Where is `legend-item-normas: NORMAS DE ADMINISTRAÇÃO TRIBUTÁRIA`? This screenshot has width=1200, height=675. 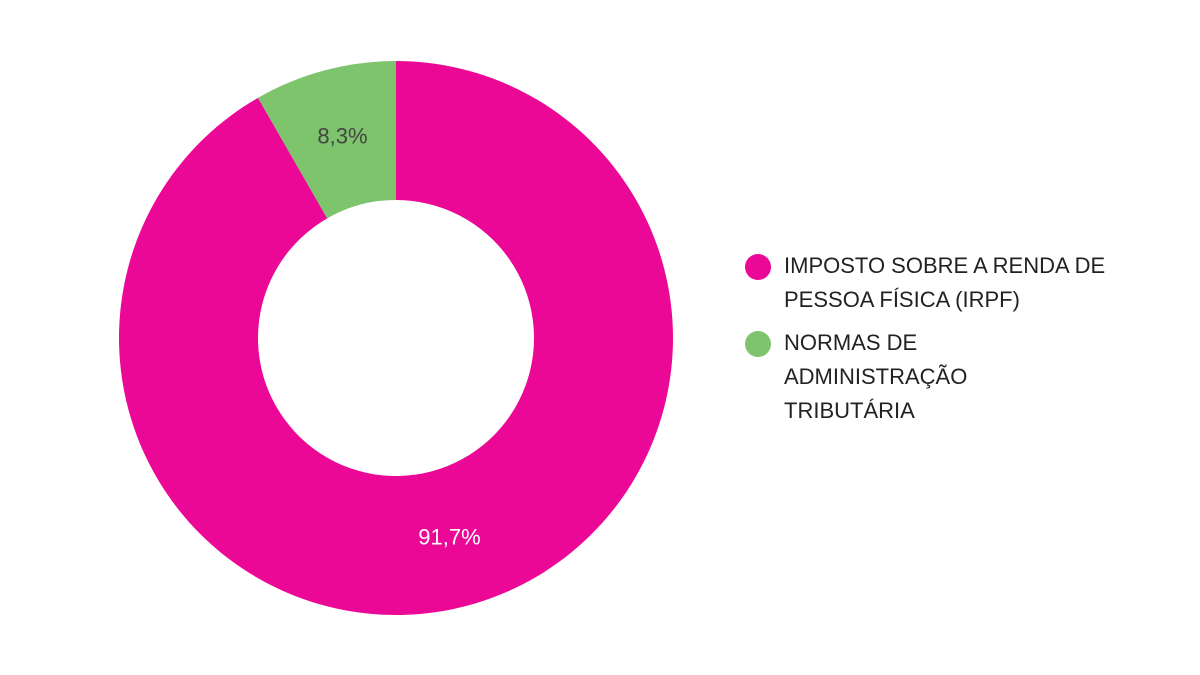
legend-item-normas: NORMAS DE ADMINISTRAÇÃO TRIBUTÁRIA is located at coordinates (965, 378).